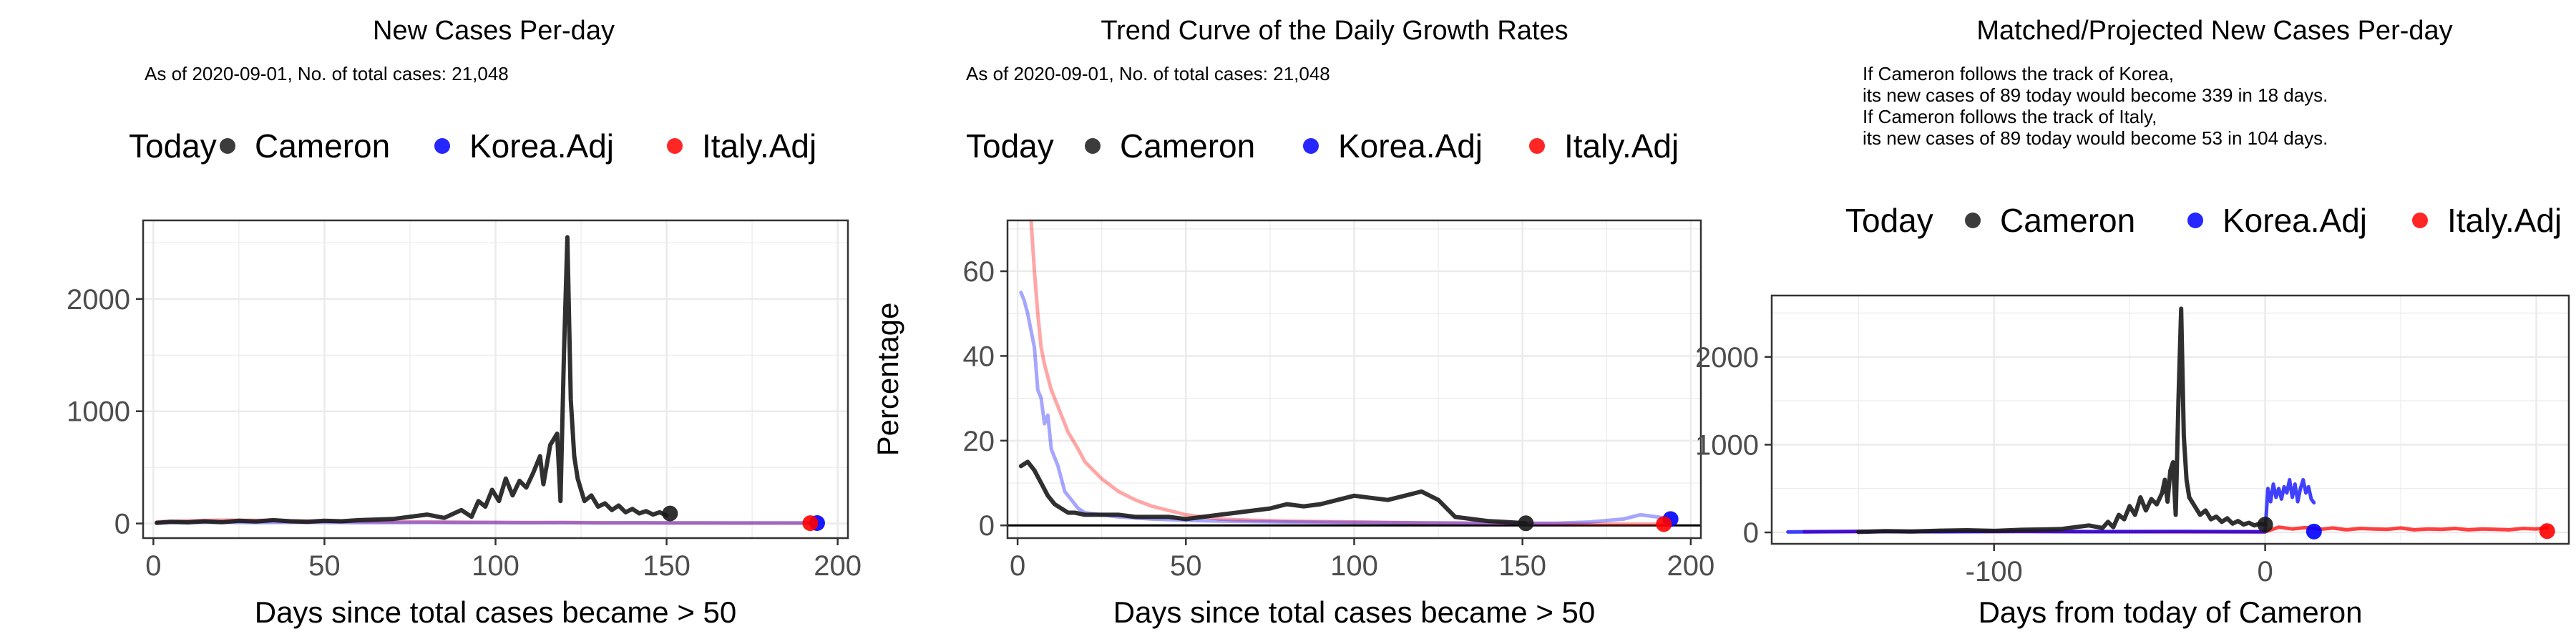 The height and width of the screenshot is (644, 2576). I want to click on plot-border, so click(2170, 419).